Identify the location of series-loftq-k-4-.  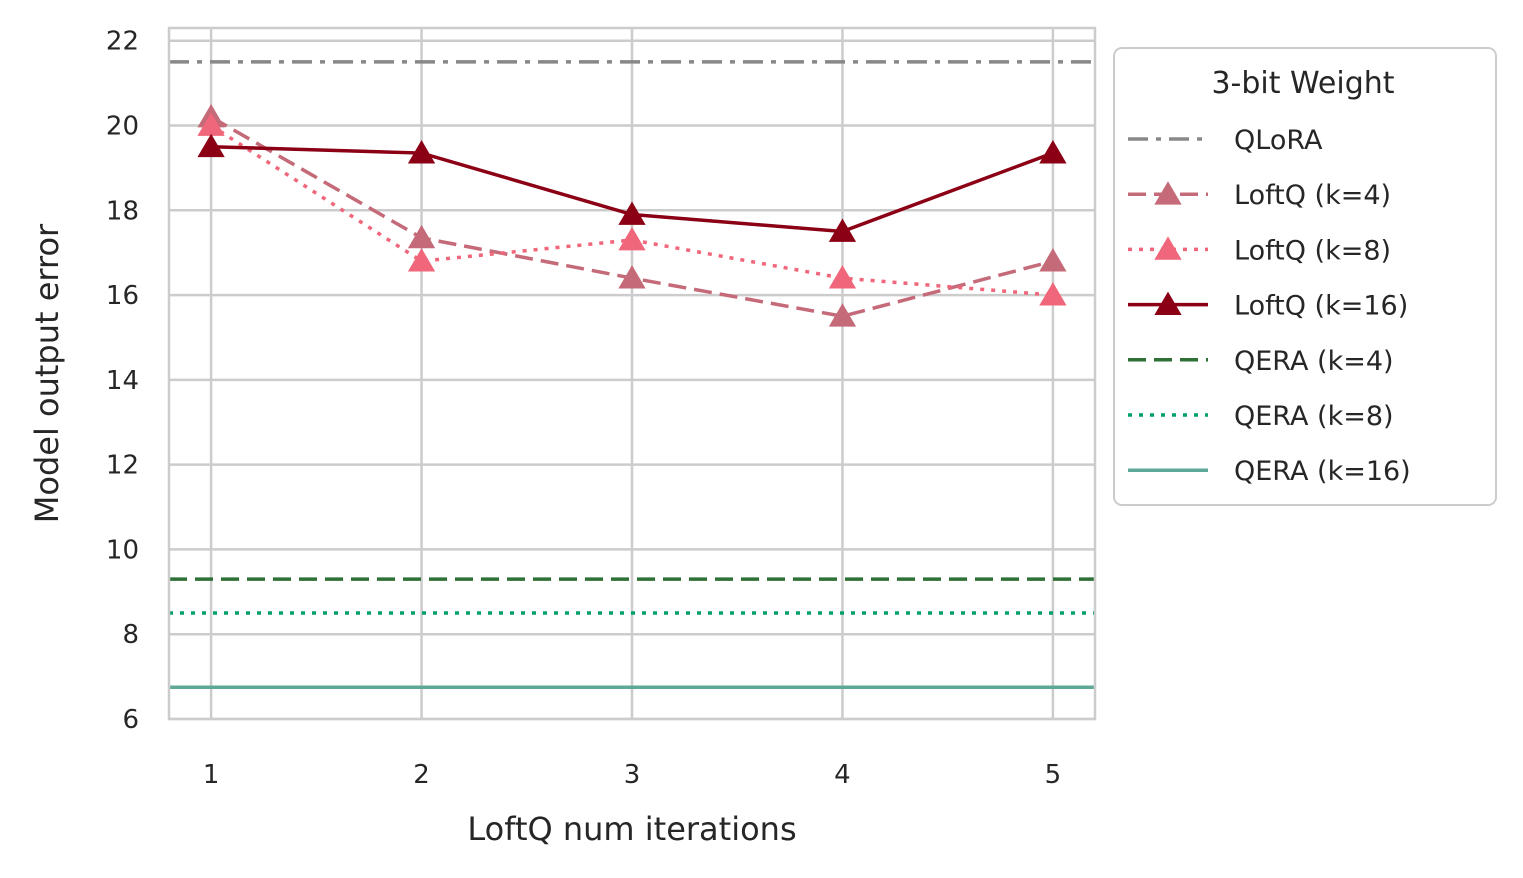
(632, 215).